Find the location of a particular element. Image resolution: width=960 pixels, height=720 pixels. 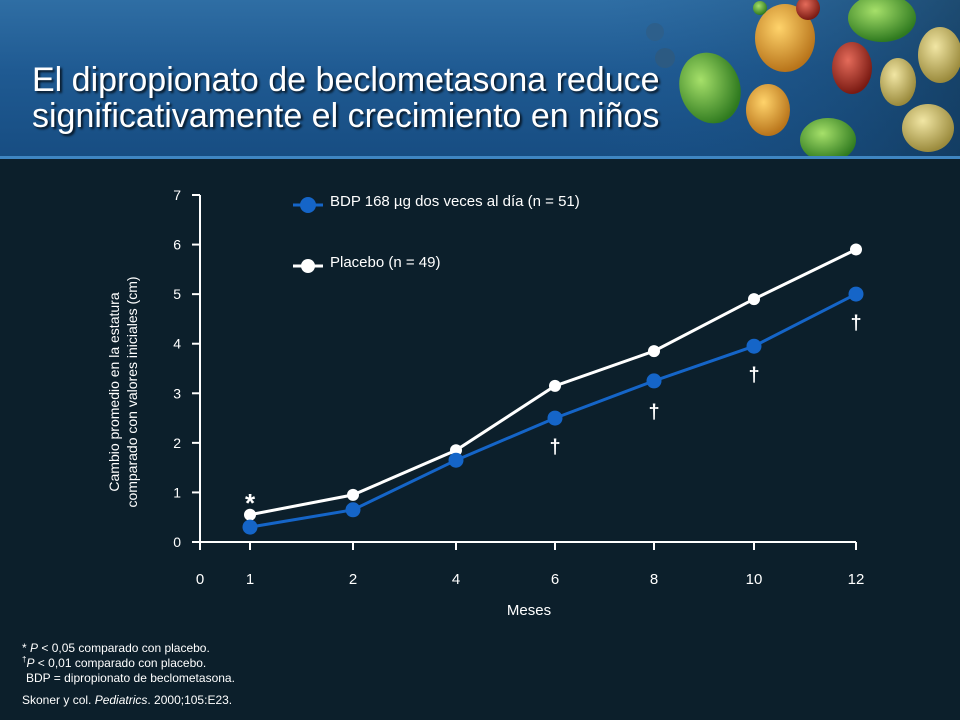

y-axis-title-line-2: comparado con valores iniciales (cm) is located at coordinates (132, 391).